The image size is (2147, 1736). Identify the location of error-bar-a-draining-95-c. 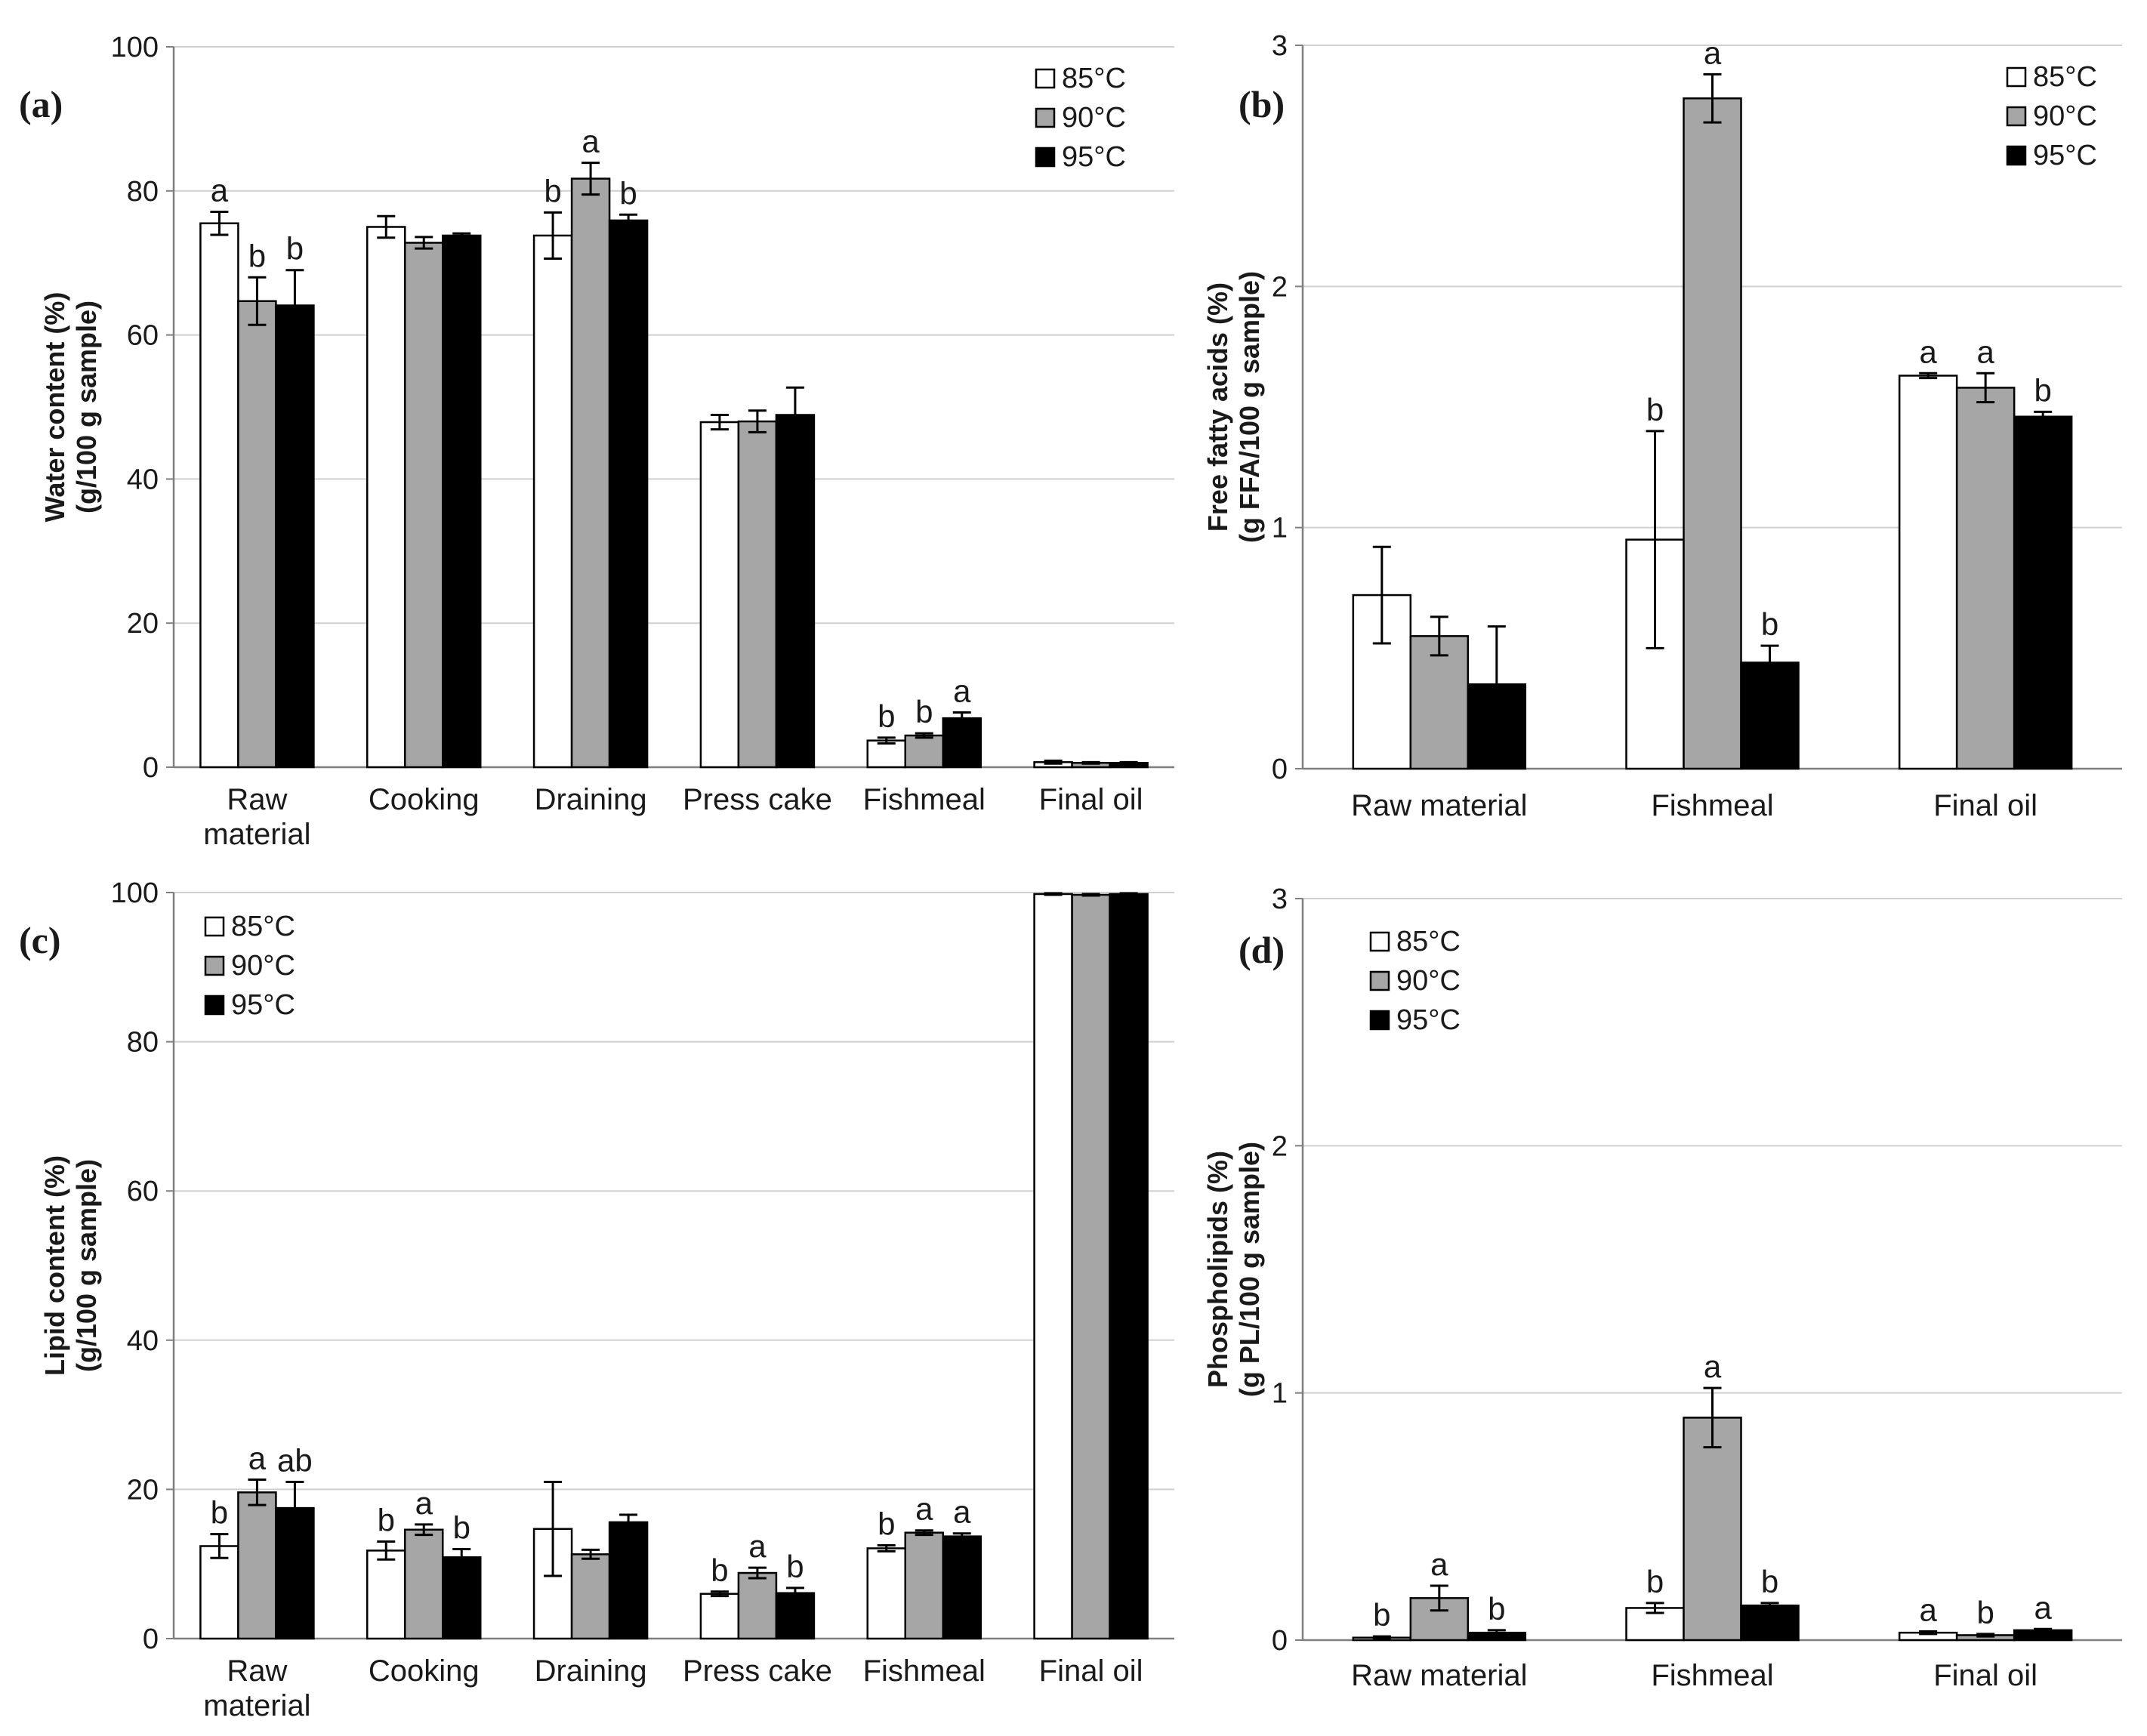
(628, 221).